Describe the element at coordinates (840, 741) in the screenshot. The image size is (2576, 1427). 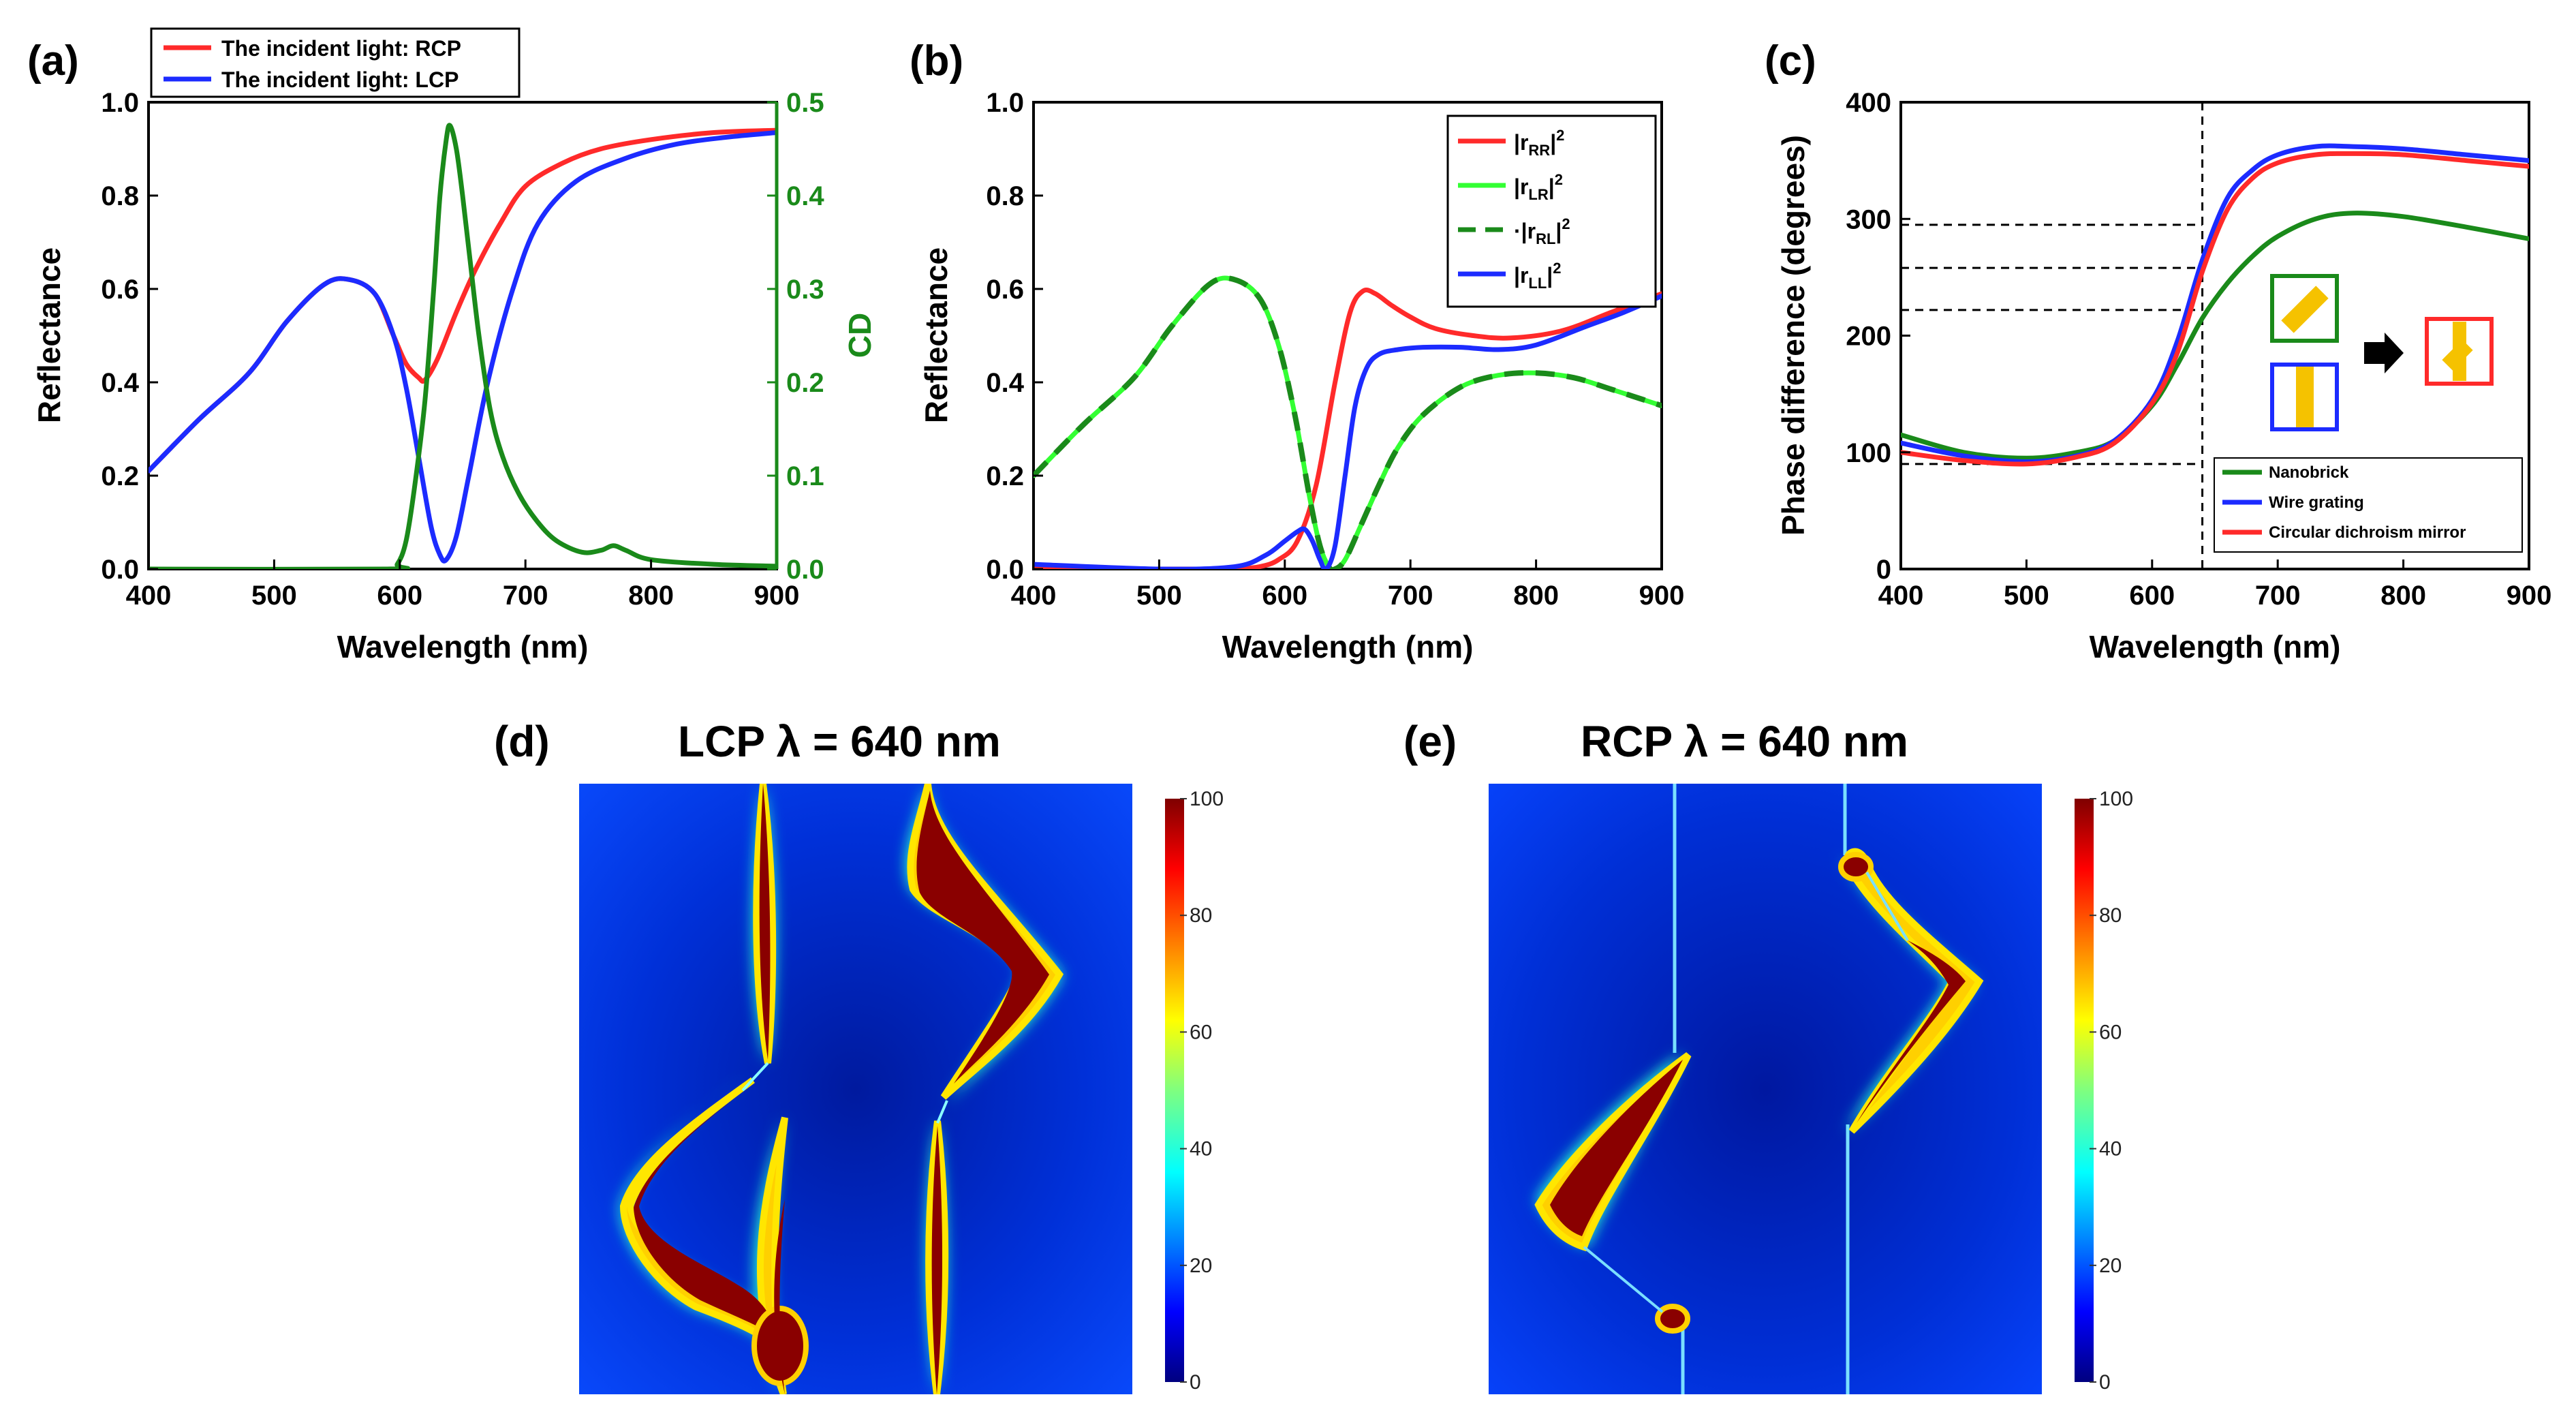
I see `map-title-d: LCP λ = 640 nm` at that location.